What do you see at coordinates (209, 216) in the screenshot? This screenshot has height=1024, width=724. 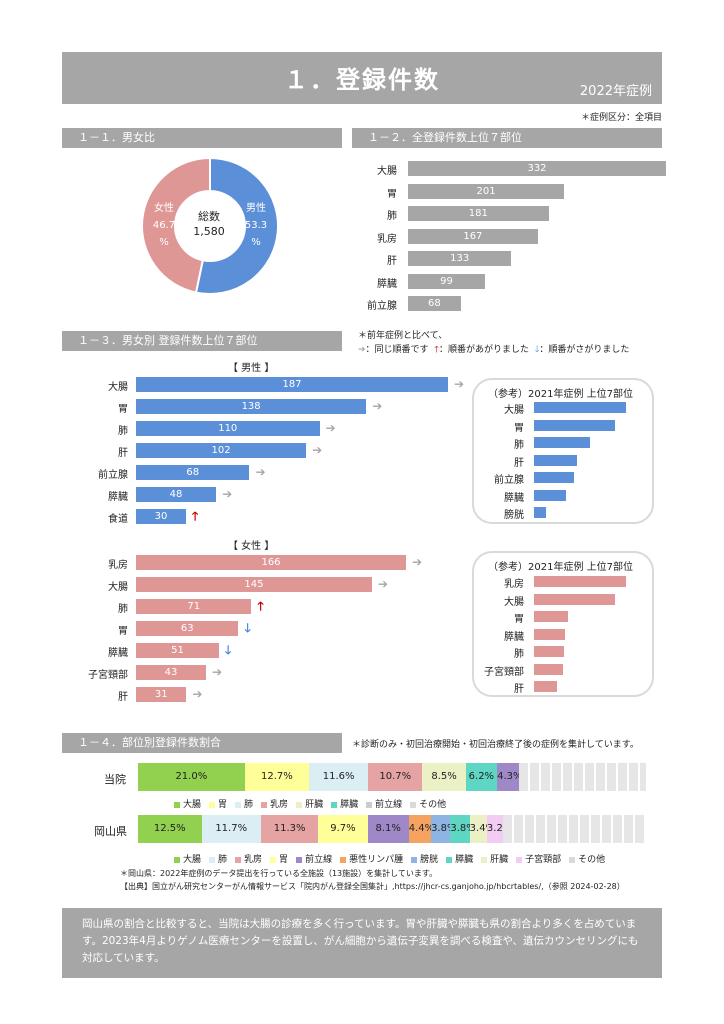 I see `total-label: 総数` at bounding box center [209, 216].